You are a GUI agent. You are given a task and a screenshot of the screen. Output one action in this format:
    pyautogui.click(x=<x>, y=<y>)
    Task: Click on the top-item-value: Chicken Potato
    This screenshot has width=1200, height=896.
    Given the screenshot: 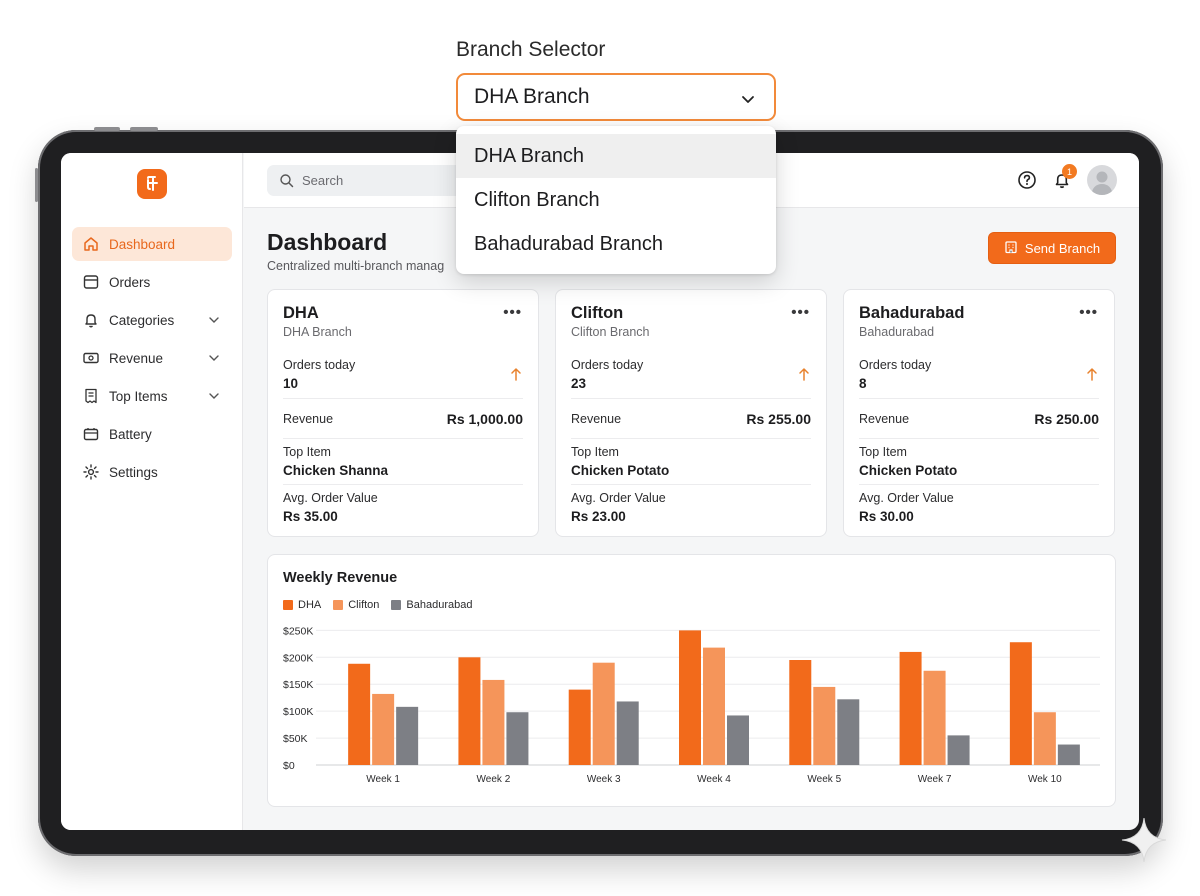 What is the action you would take?
    pyautogui.click(x=908, y=470)
    